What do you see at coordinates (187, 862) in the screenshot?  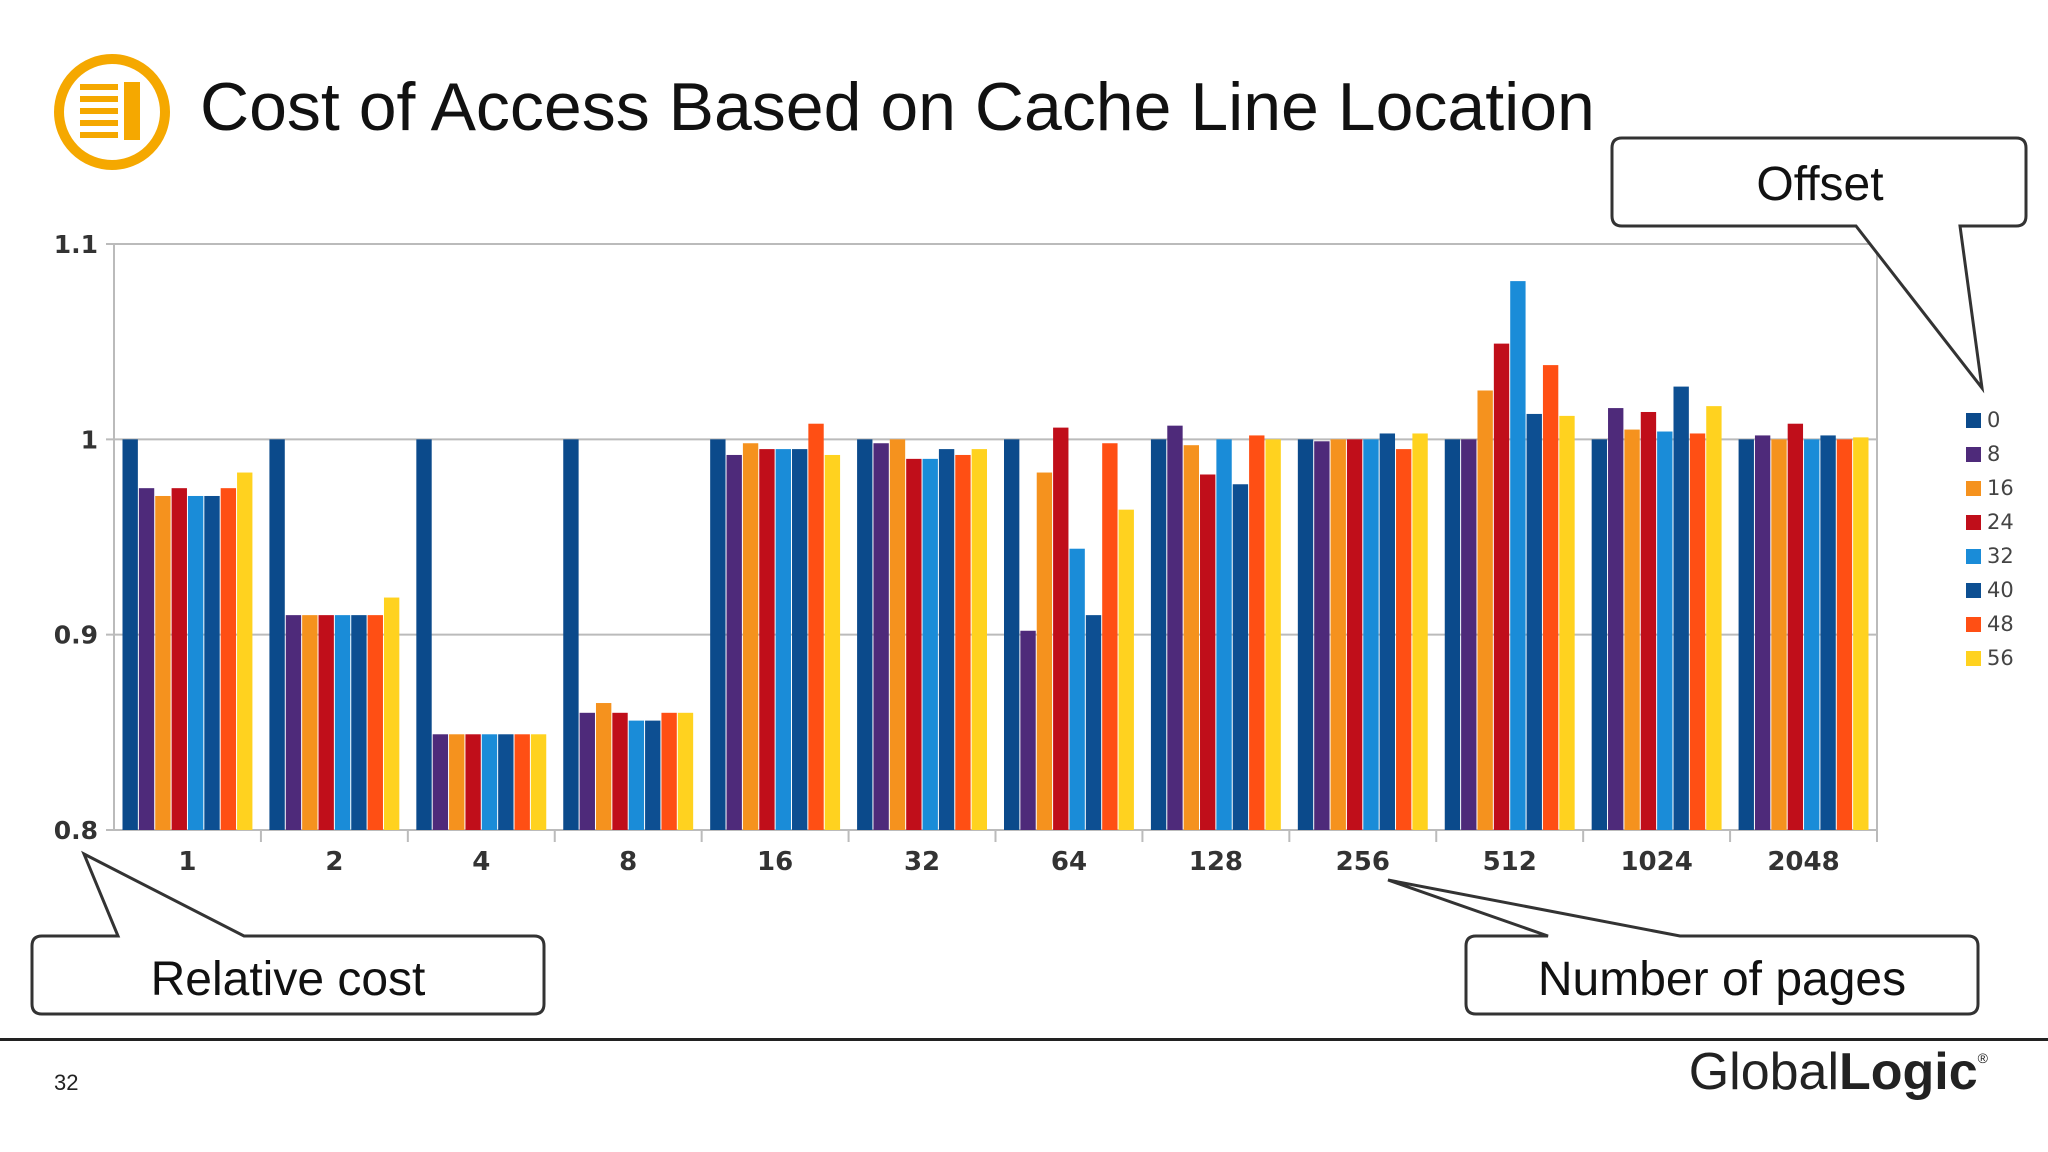 I see `x-tick-label: 1` at bounding box center [187, 862].